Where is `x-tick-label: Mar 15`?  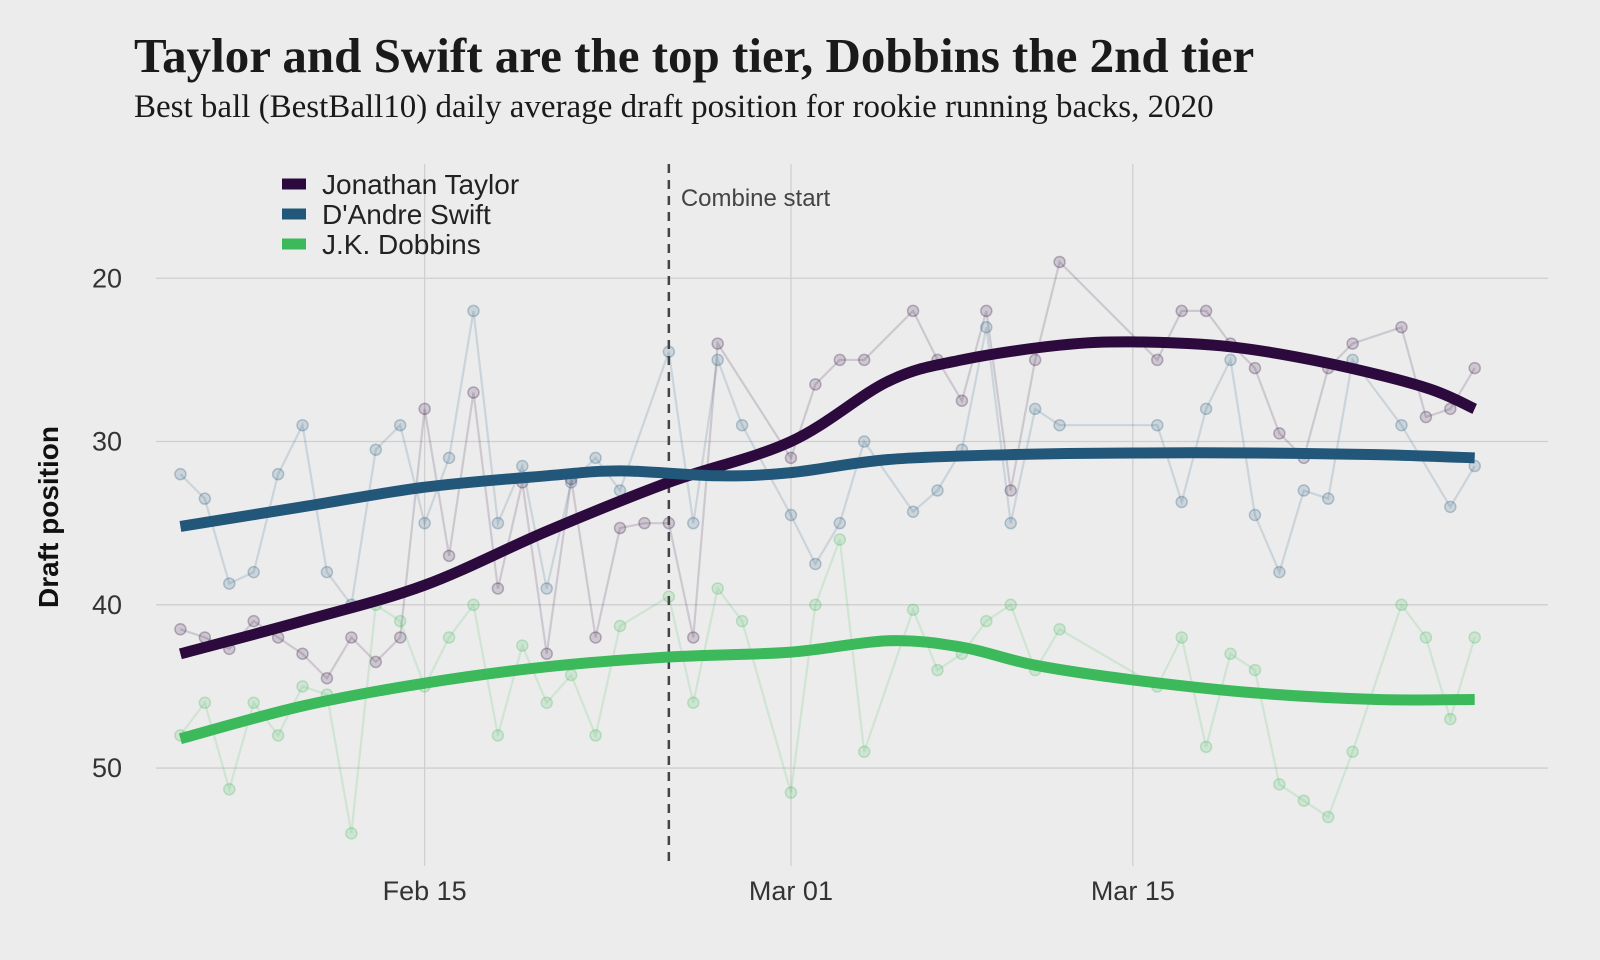
x-tick-label: Mar 15 is located at coordinates (1133, 891).